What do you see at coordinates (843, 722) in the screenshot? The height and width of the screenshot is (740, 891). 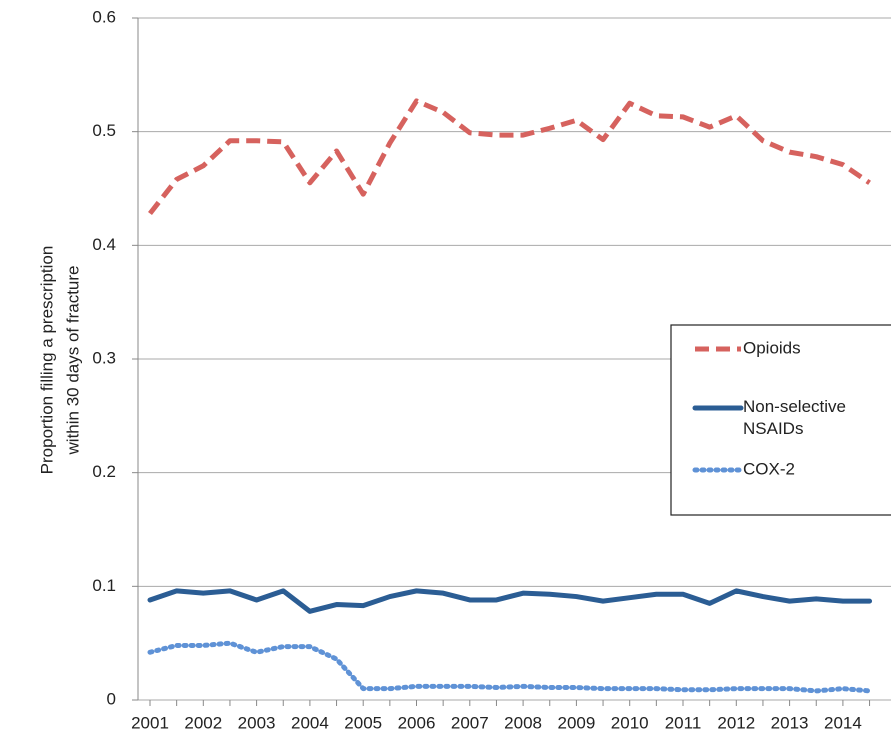 I see `x-tick-label: 2014` at bounding box center [843, 722].